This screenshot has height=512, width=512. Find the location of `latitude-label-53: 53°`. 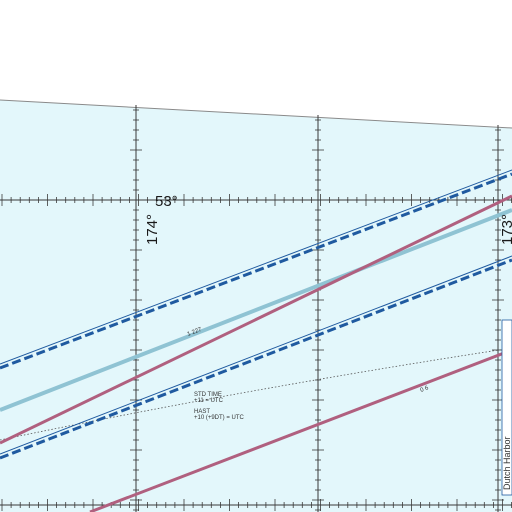

latitude-label-53: 53° is located at coordinates (166, 201).